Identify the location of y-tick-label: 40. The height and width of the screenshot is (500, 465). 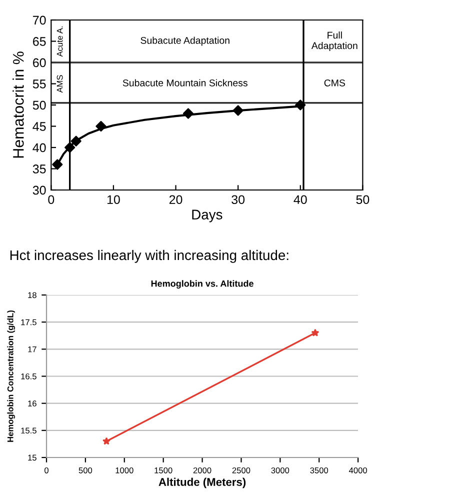
(39, 147).